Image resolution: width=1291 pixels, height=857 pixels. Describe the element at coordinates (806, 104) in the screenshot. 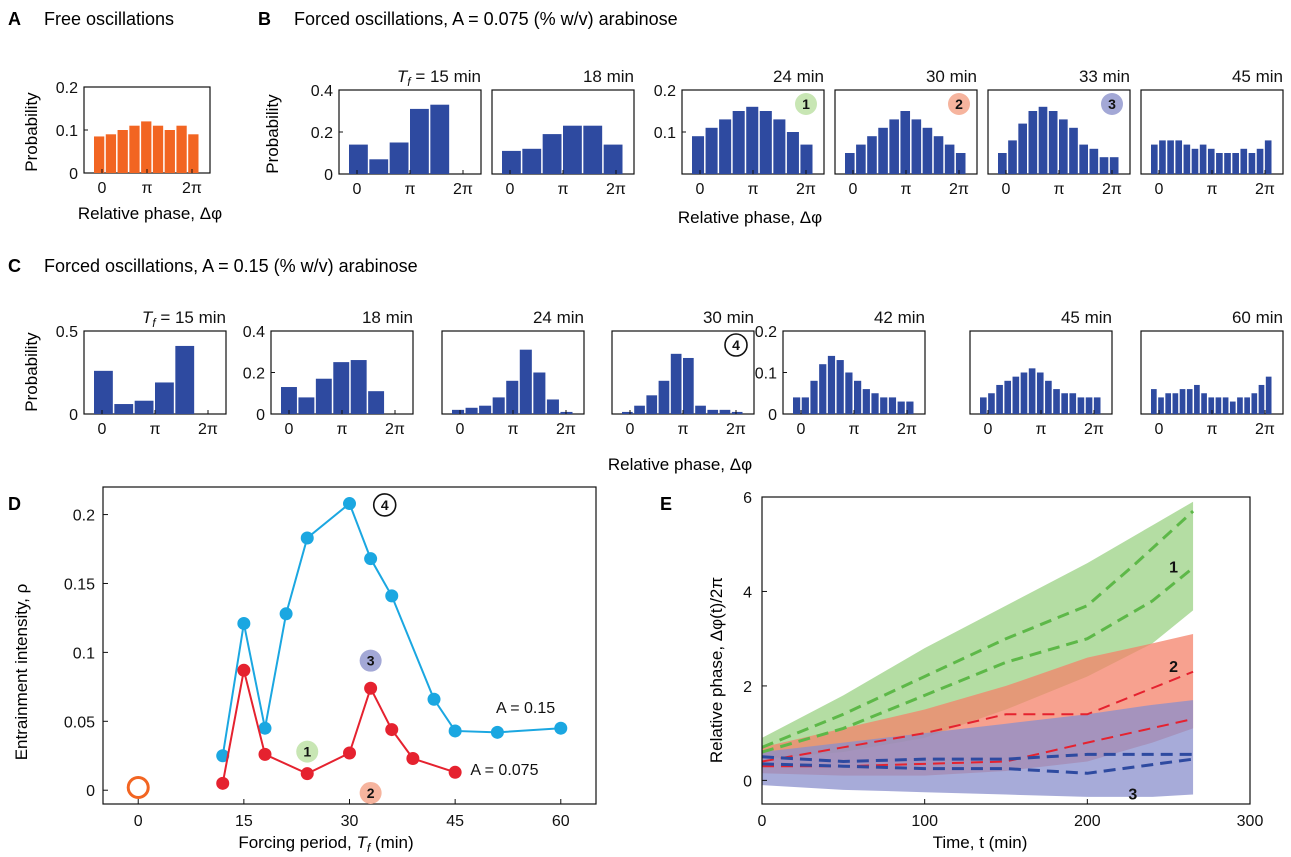

I see `panel-b-hist-2-marker-label: 1` at that location.